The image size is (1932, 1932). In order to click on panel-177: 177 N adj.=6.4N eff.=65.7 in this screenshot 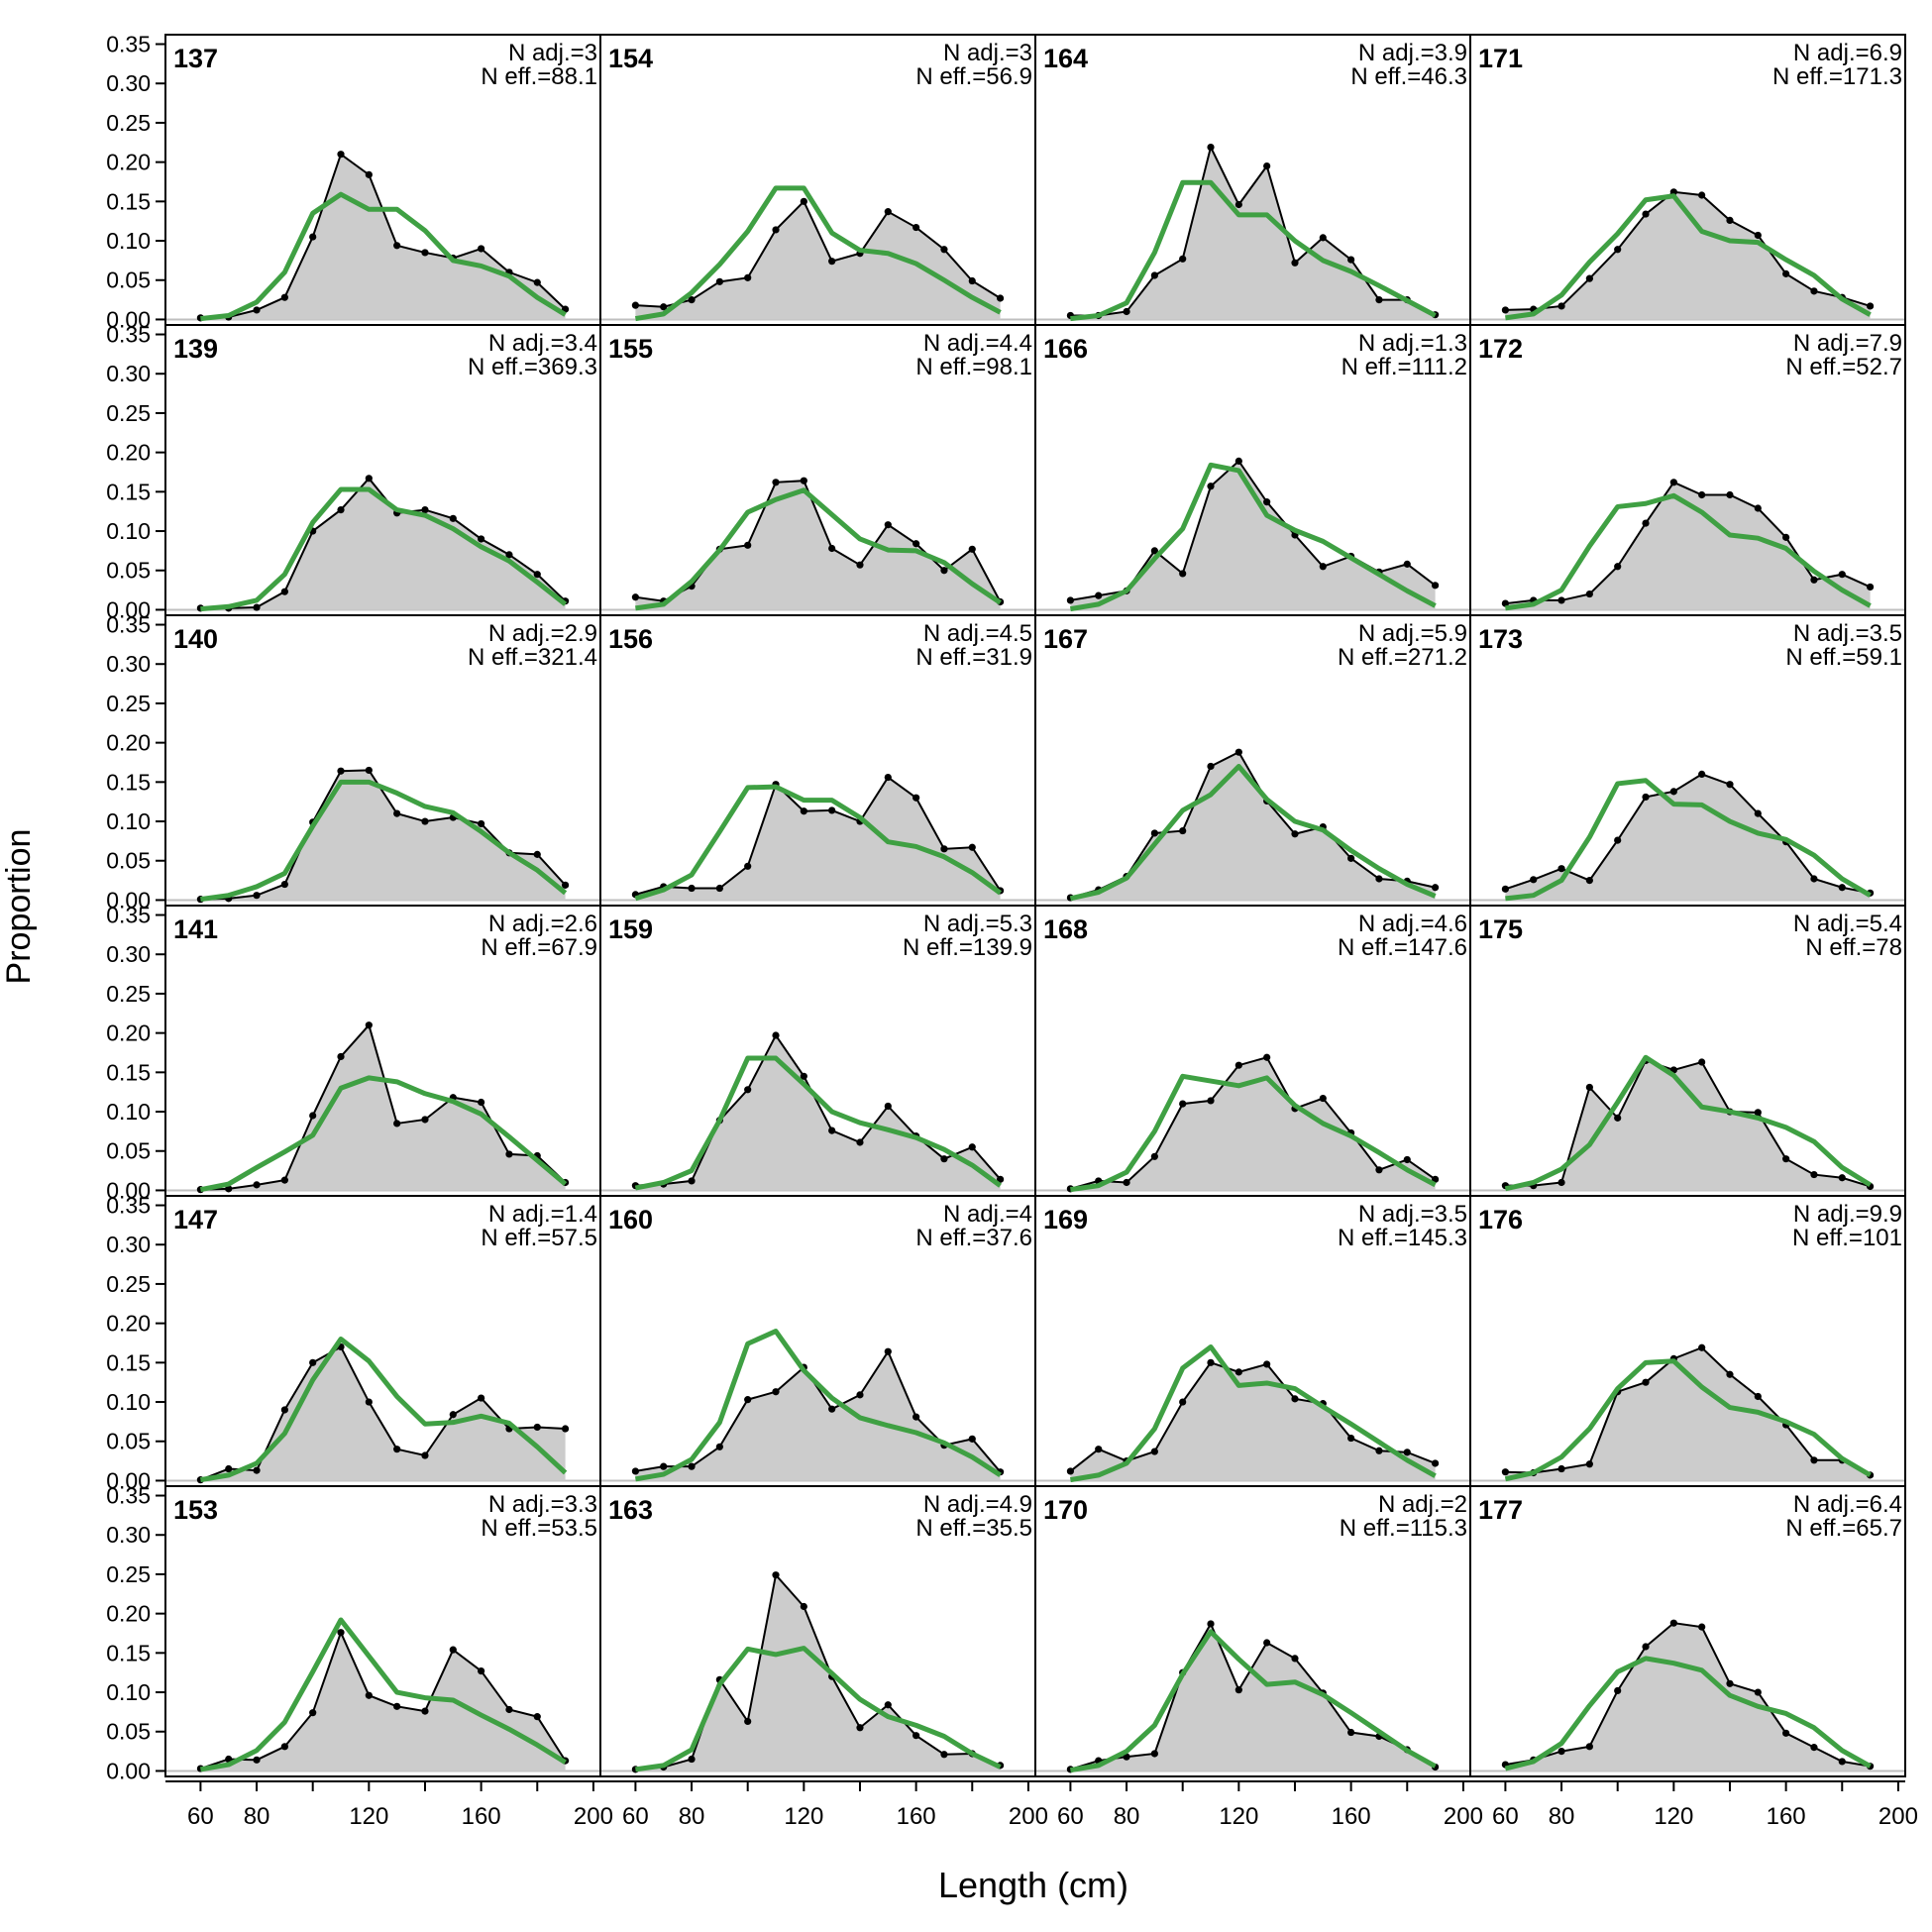, I will do `click(1687, 1631)`.